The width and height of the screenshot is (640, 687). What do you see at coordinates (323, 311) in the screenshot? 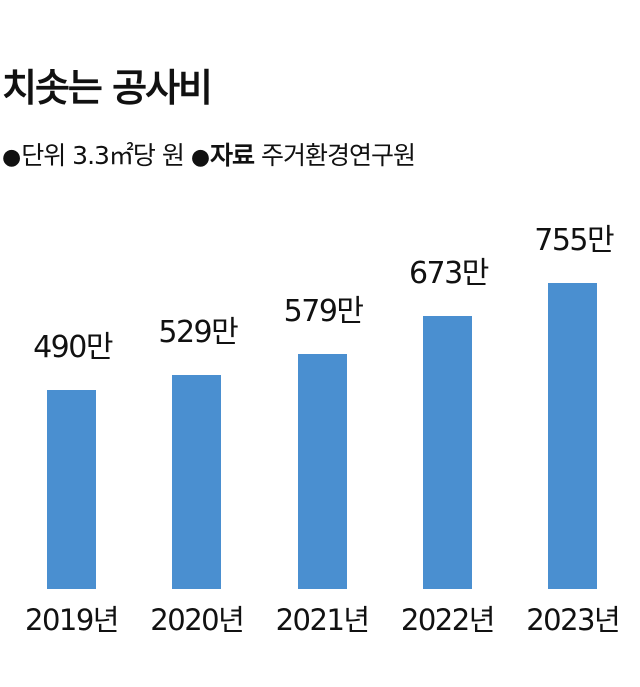
I see `value-label: 579만` at bounding box center [323, 311].